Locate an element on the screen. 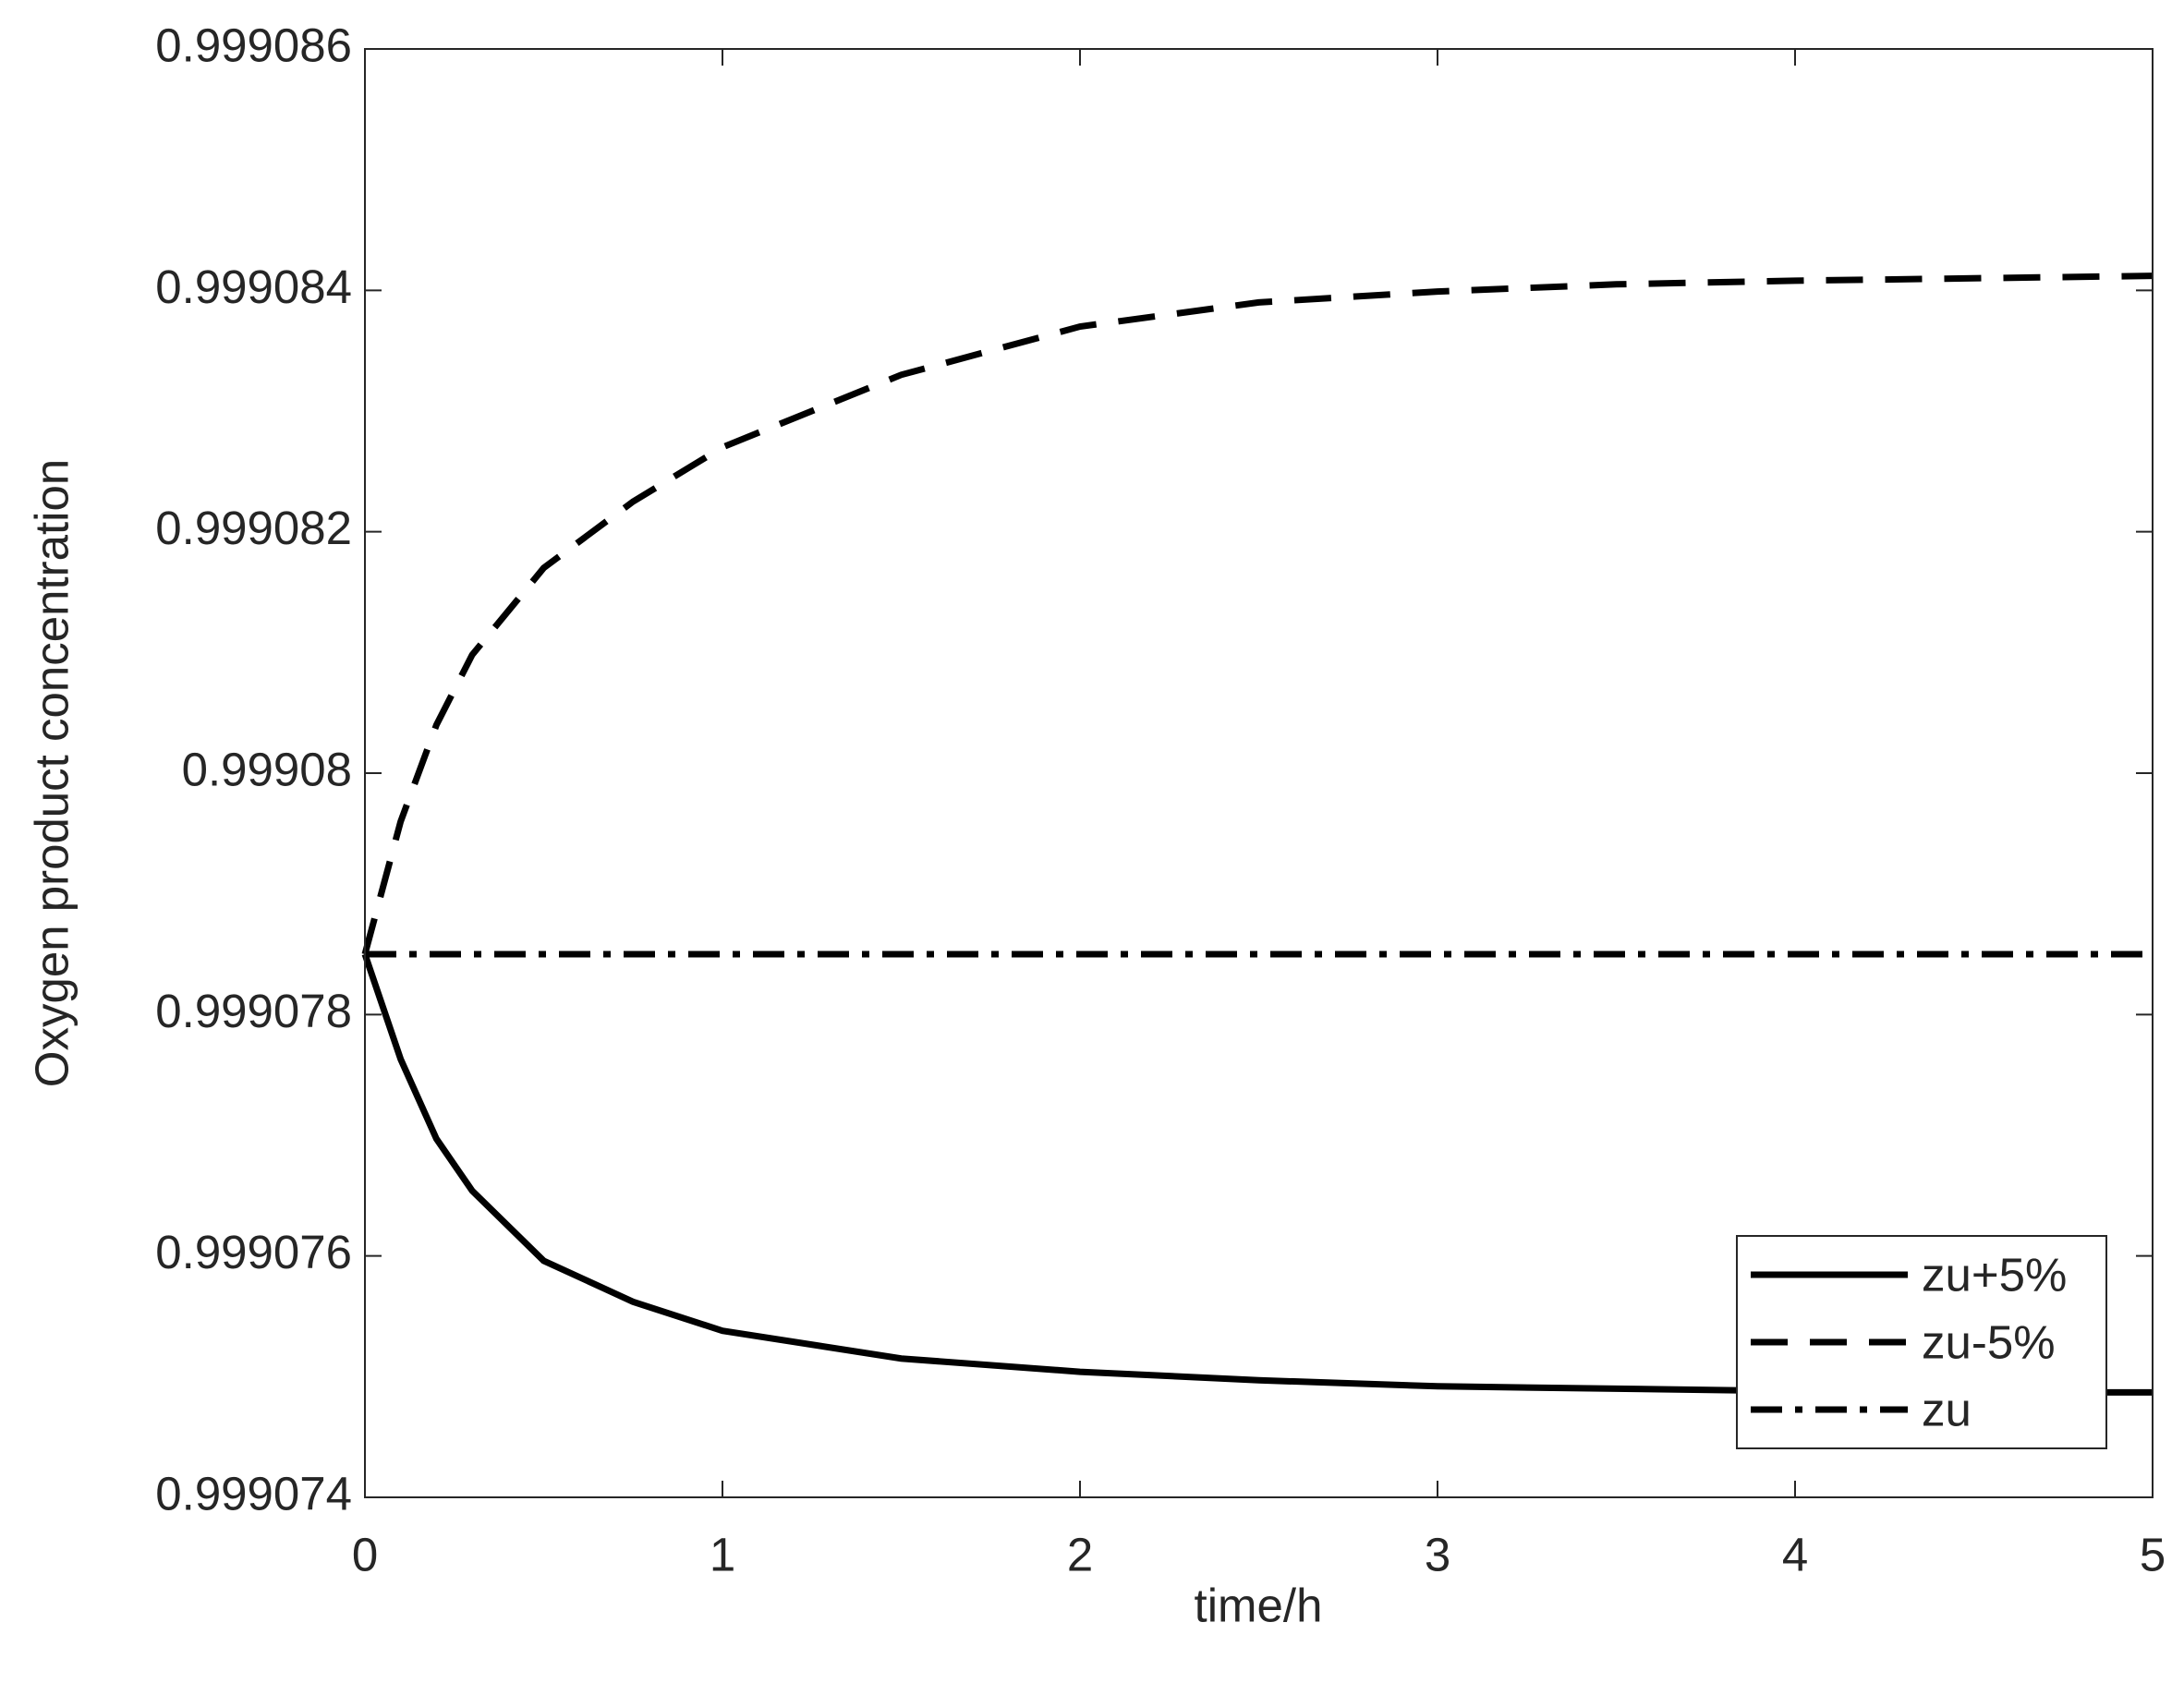 Image resolution: width=2184 pixels, height=1683 pixels. legend-label: zu+5% is located at coordinates (1994, 1274).